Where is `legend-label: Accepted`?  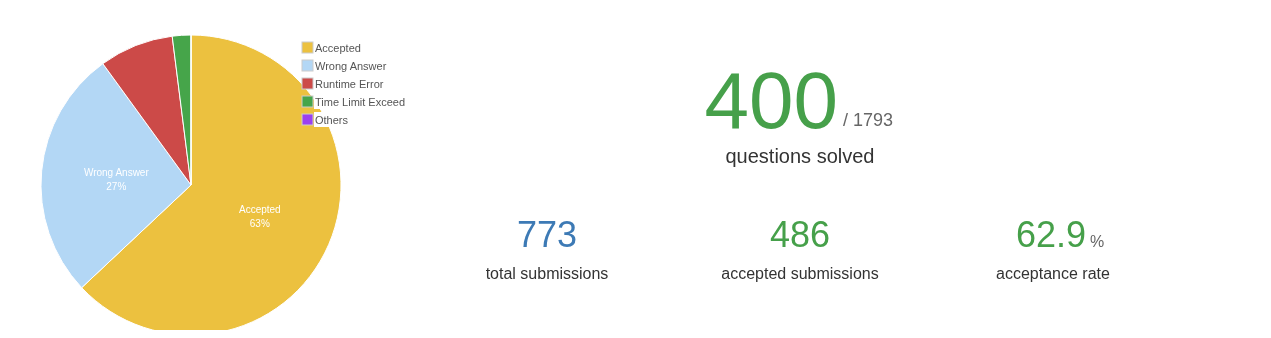
legend-label: Accepted is located at coordinates (338, 48).